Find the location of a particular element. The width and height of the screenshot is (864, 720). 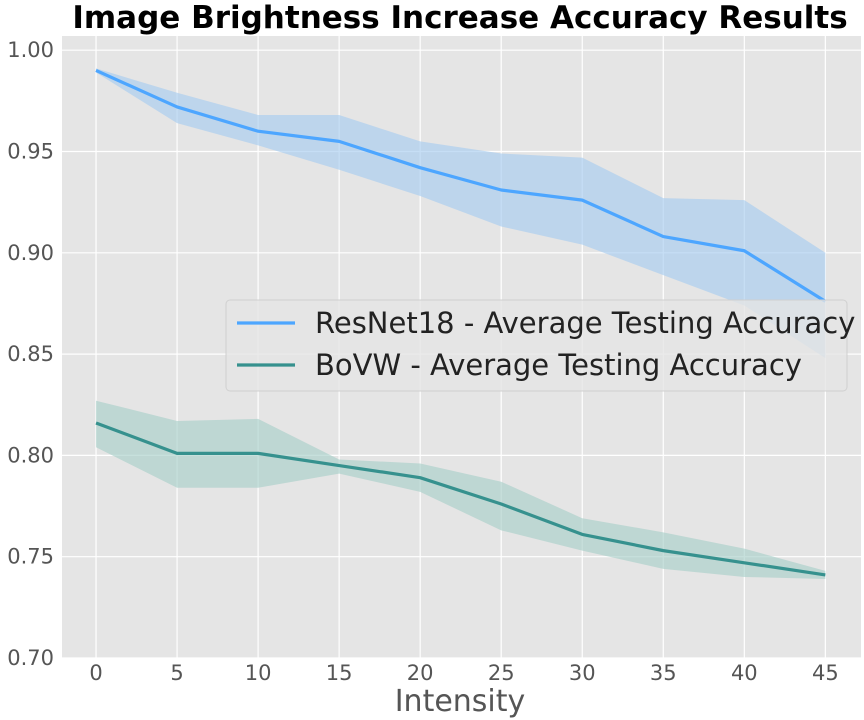

x-tick-label: 25 is located at coordinates (501, 673).